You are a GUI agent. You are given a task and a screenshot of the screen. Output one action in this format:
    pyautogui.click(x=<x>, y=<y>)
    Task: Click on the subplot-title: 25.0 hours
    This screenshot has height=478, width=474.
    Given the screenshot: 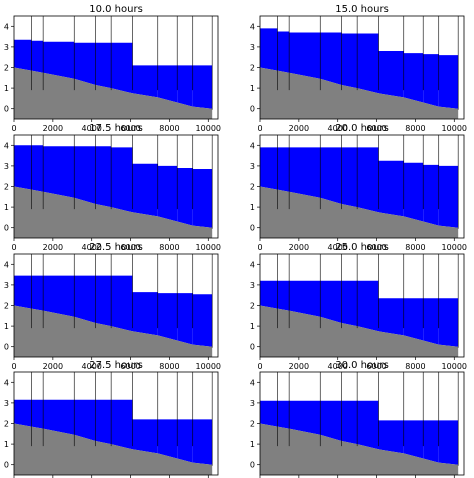 What is the action you would take?
    pyautogui.click(x=362, y=247)
    